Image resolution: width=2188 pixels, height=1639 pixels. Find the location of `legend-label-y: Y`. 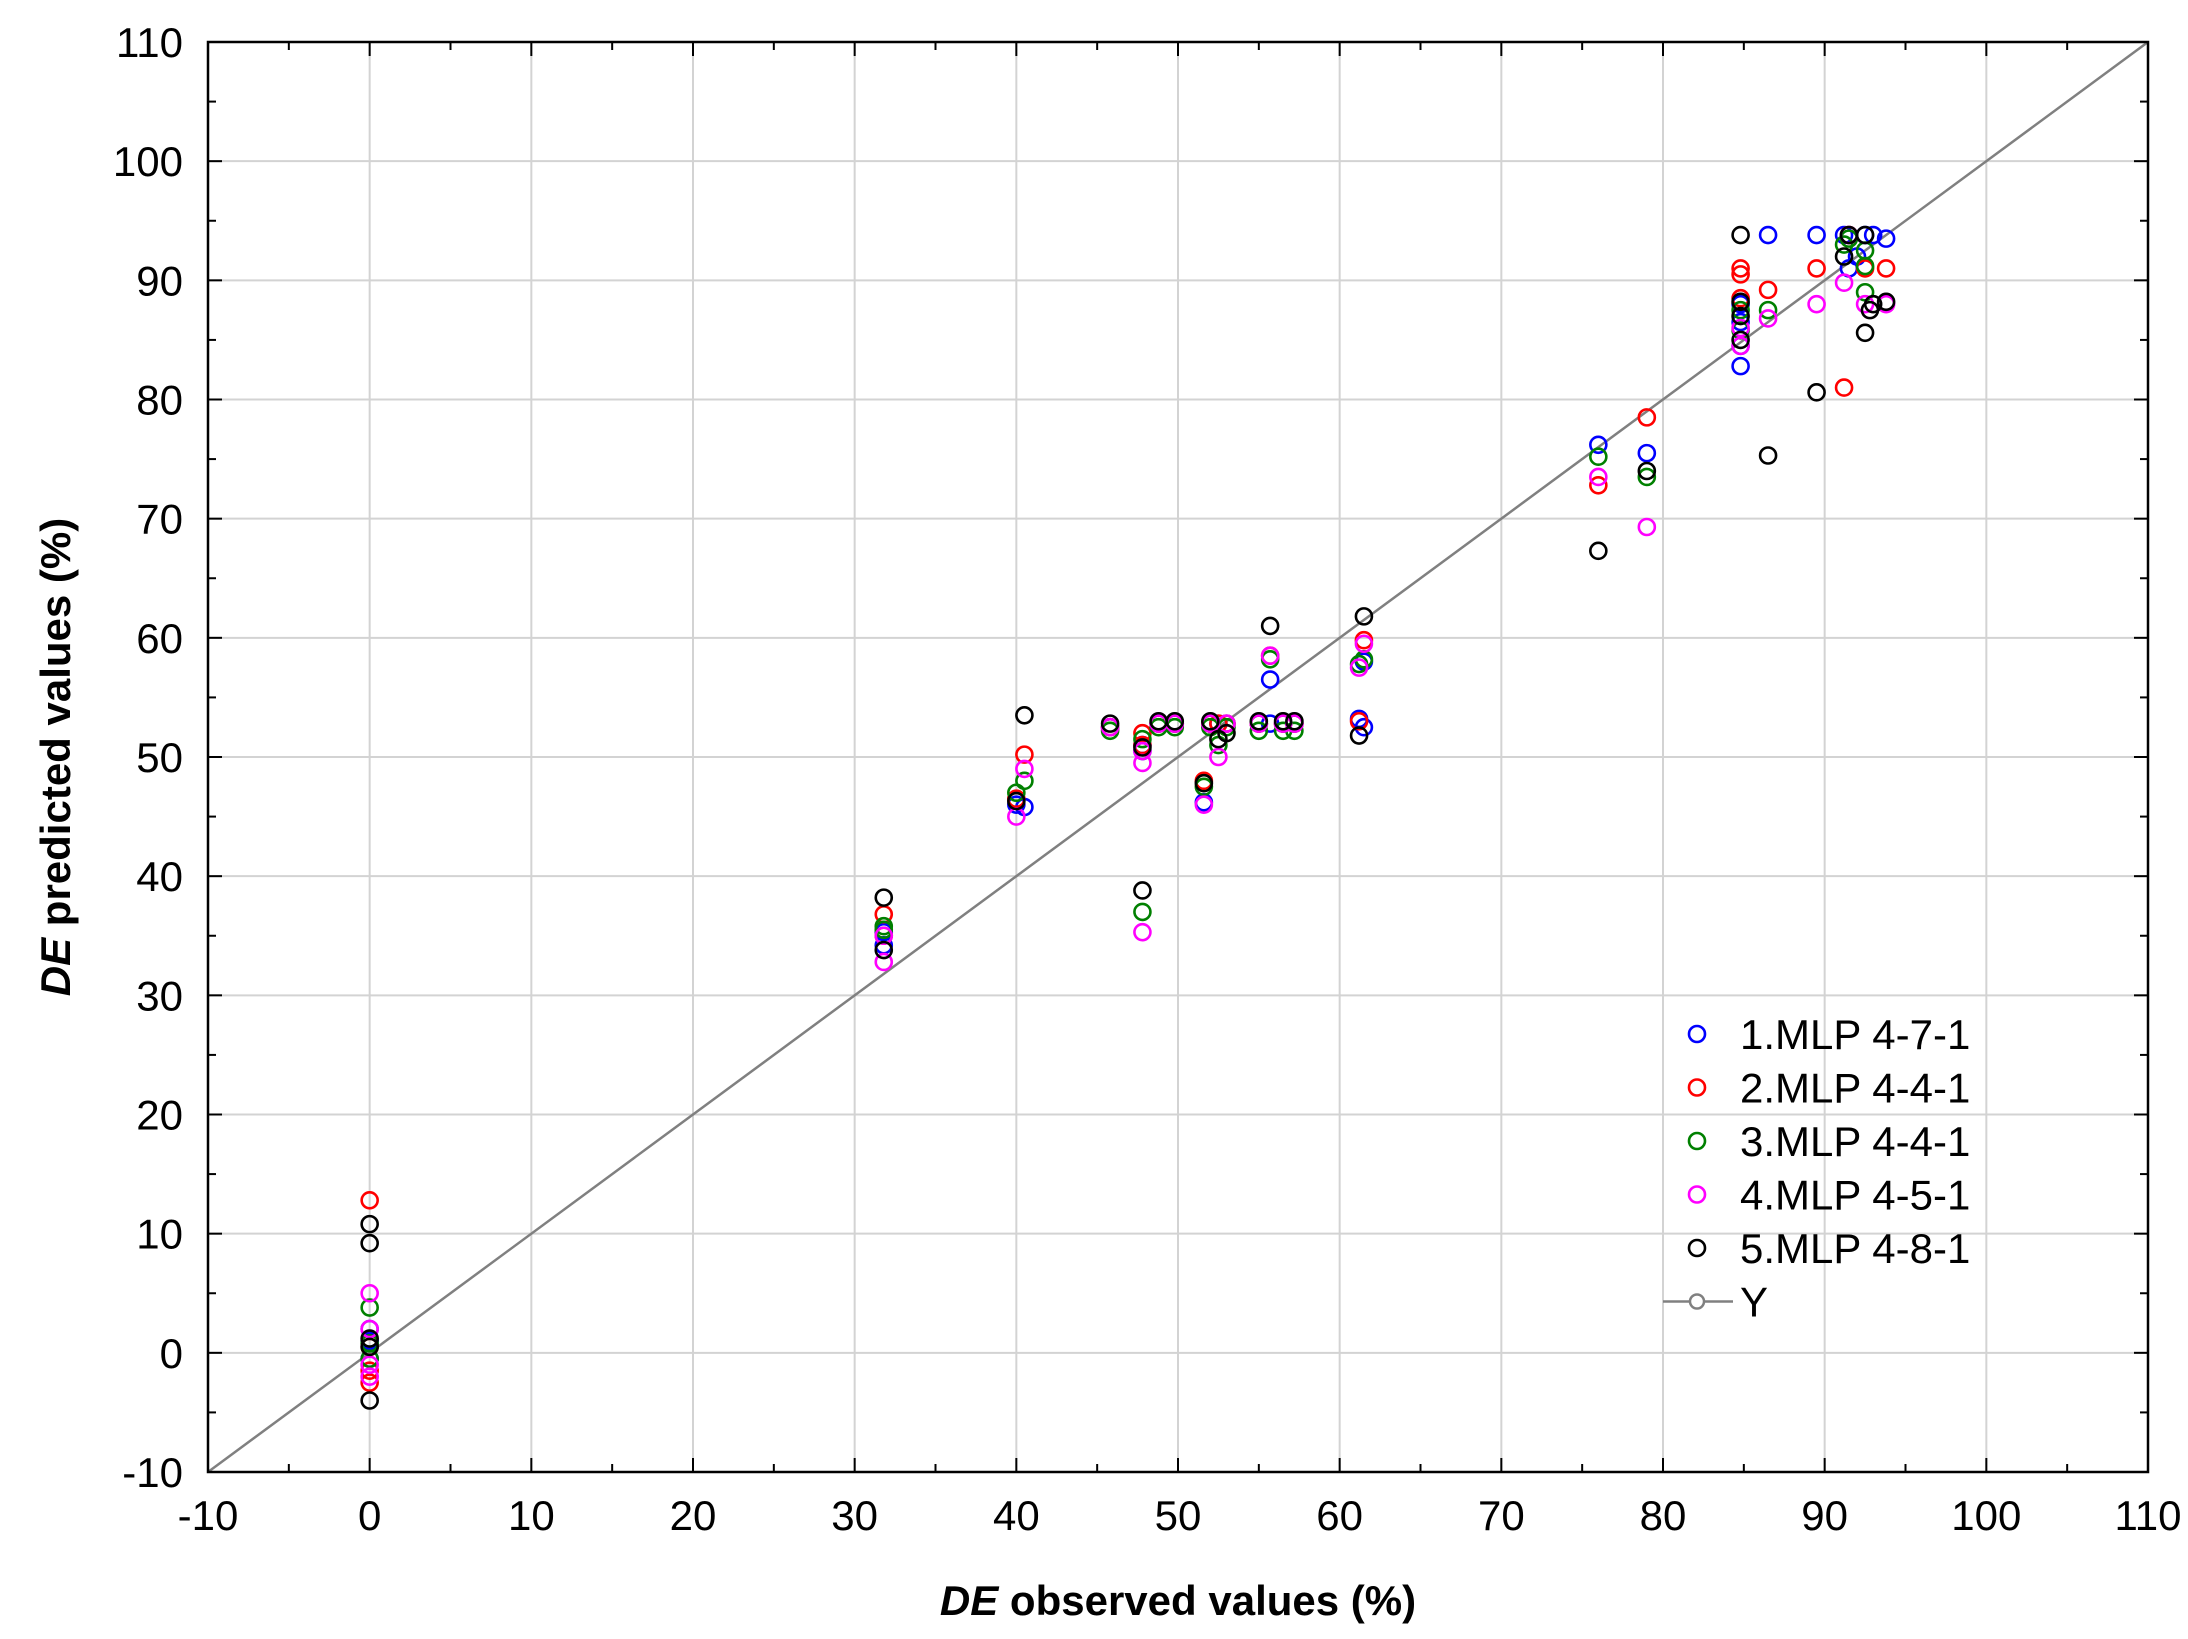

legend-label-y: Y is located at coordinates (1754, 1302).